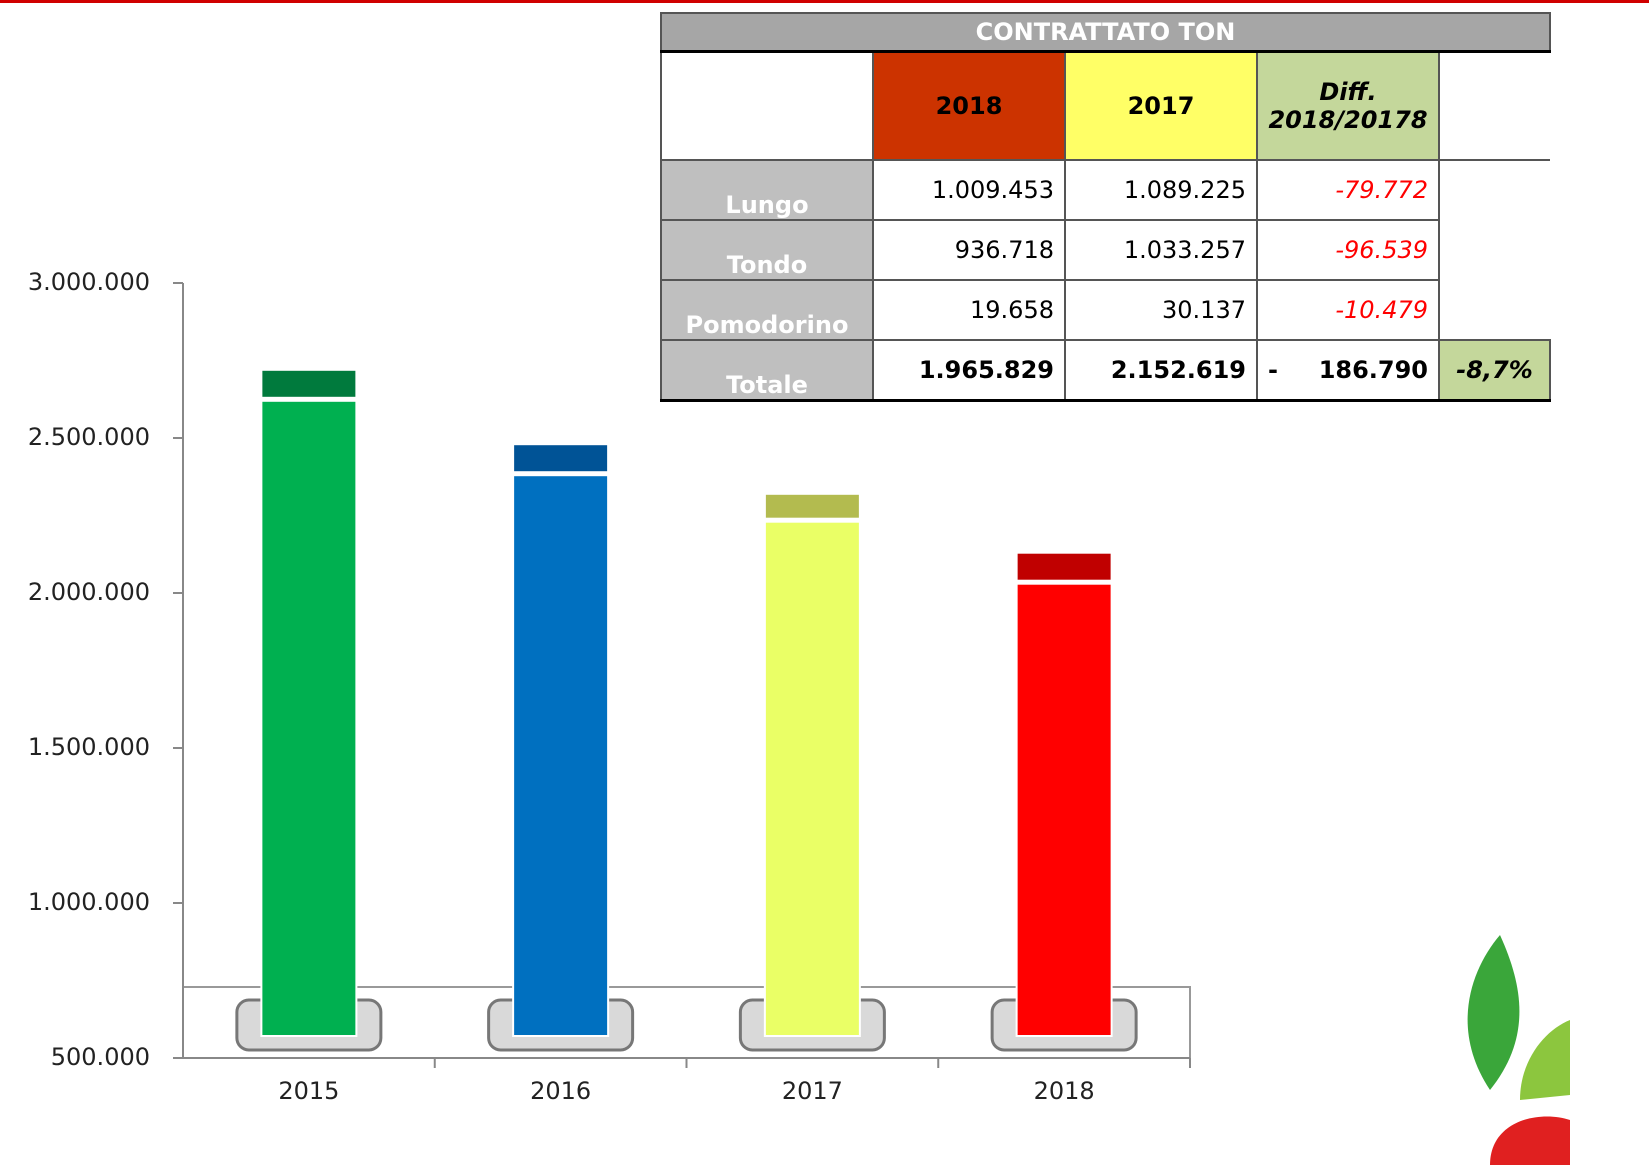  I want to click on top-rule, so click(824, 1).